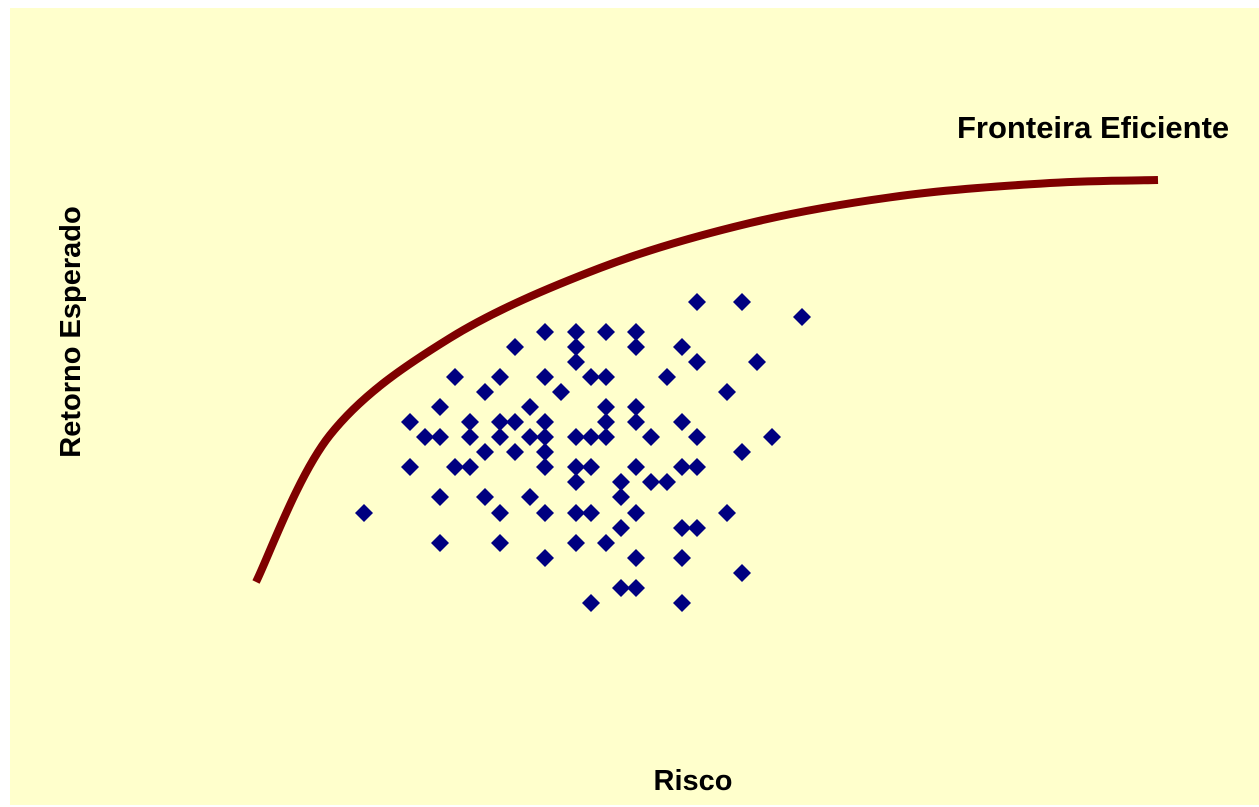 This screenshot has width=1259, height=807. Describe the element at coordinates (71, 331) in the screenshot. I see `y-axis-label: Retorno Esperado` at that location.